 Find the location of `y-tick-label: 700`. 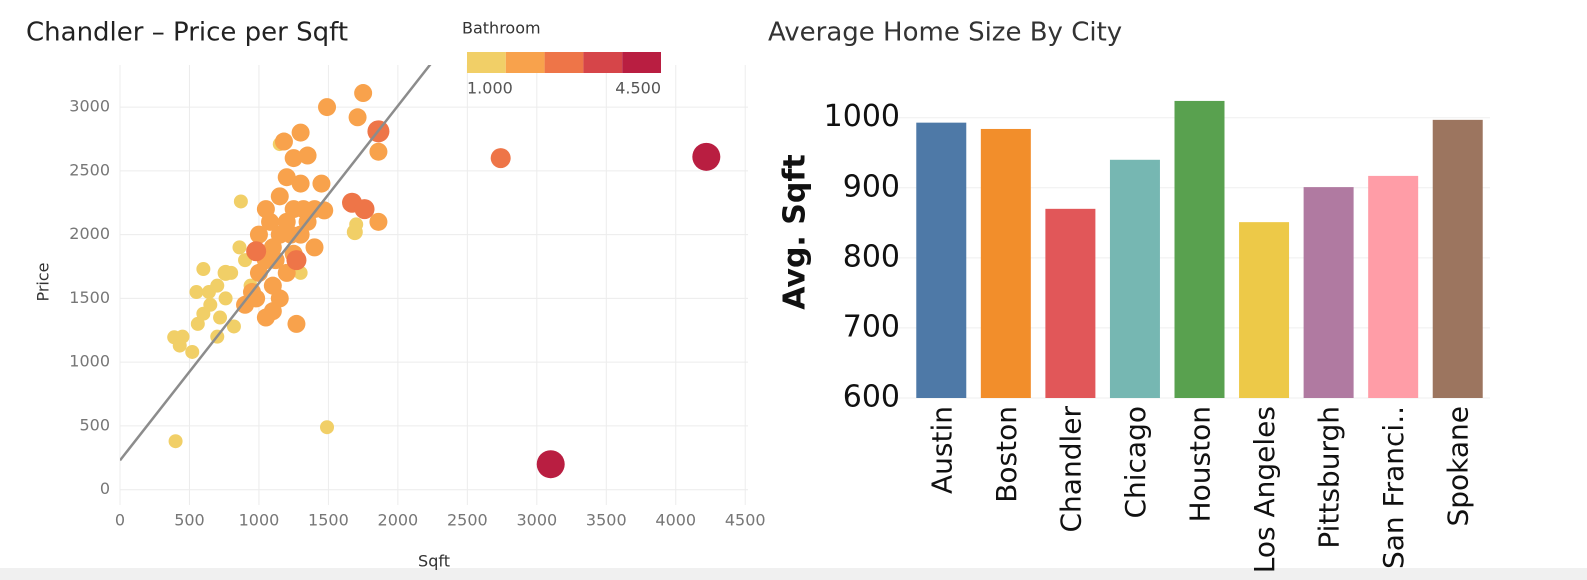

y-tick-label: 700 is located at coordinates (871, 326).